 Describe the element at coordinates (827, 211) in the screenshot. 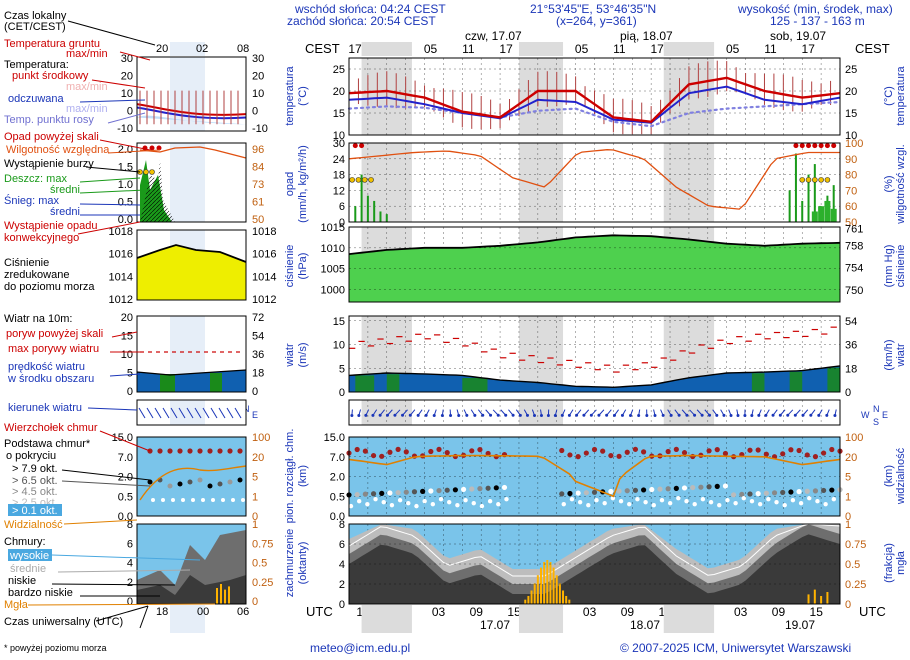

I see `rain-mean-bar` at that location.